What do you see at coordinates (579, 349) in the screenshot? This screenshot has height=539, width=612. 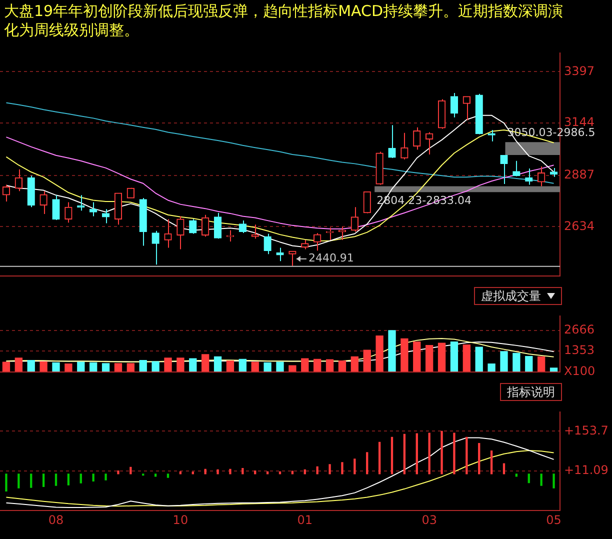 I see `y-tick-label: 1353` at bounding box center [579, 349].